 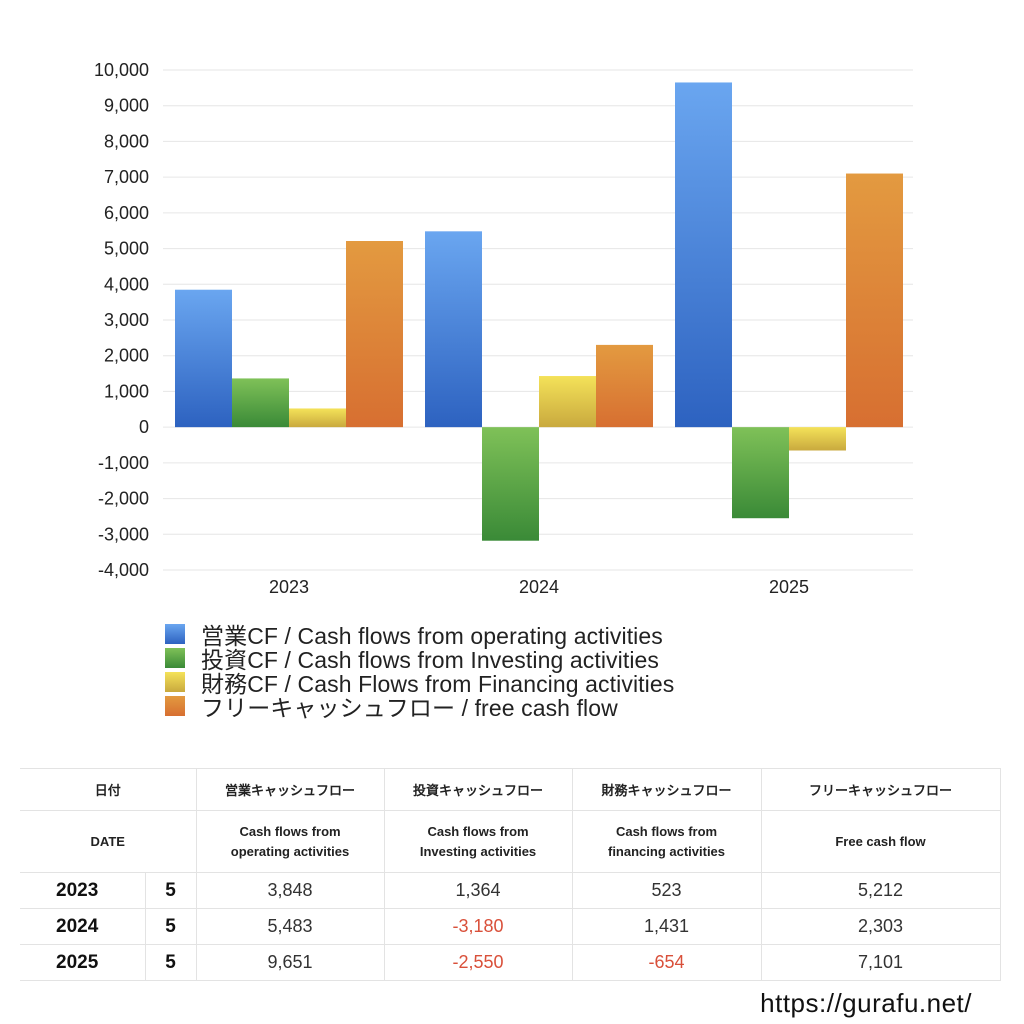 I want to click on cell-year: 2025, so click(x=83, y=962).